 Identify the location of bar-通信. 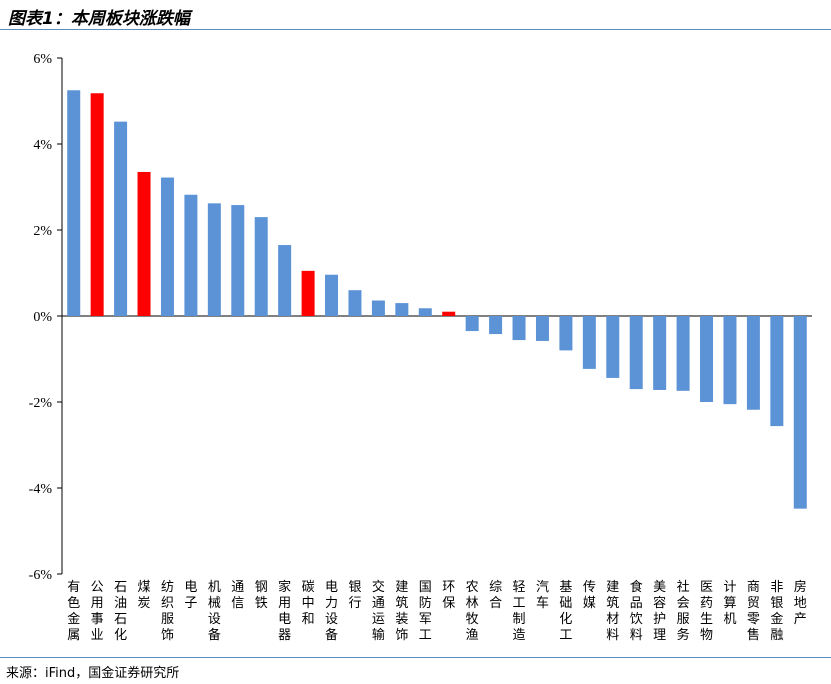
(238, 260).